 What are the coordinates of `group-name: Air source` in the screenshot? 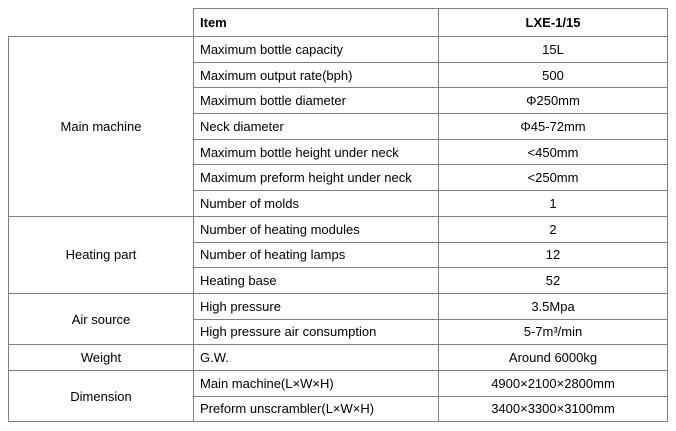 It's located at (101, 319).